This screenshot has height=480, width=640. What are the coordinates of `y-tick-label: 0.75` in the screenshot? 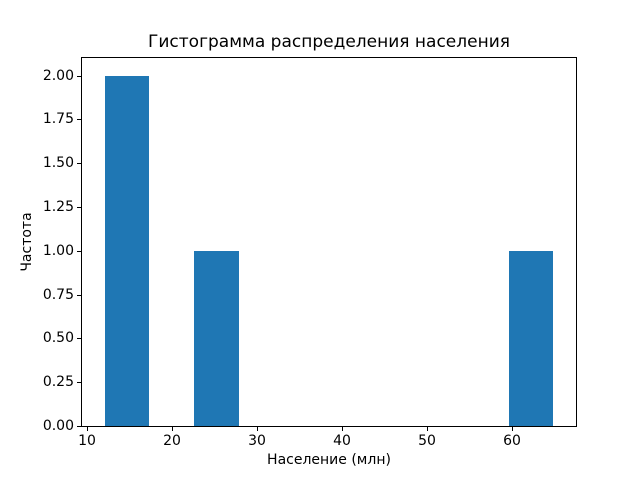 It's located at (58, 295).